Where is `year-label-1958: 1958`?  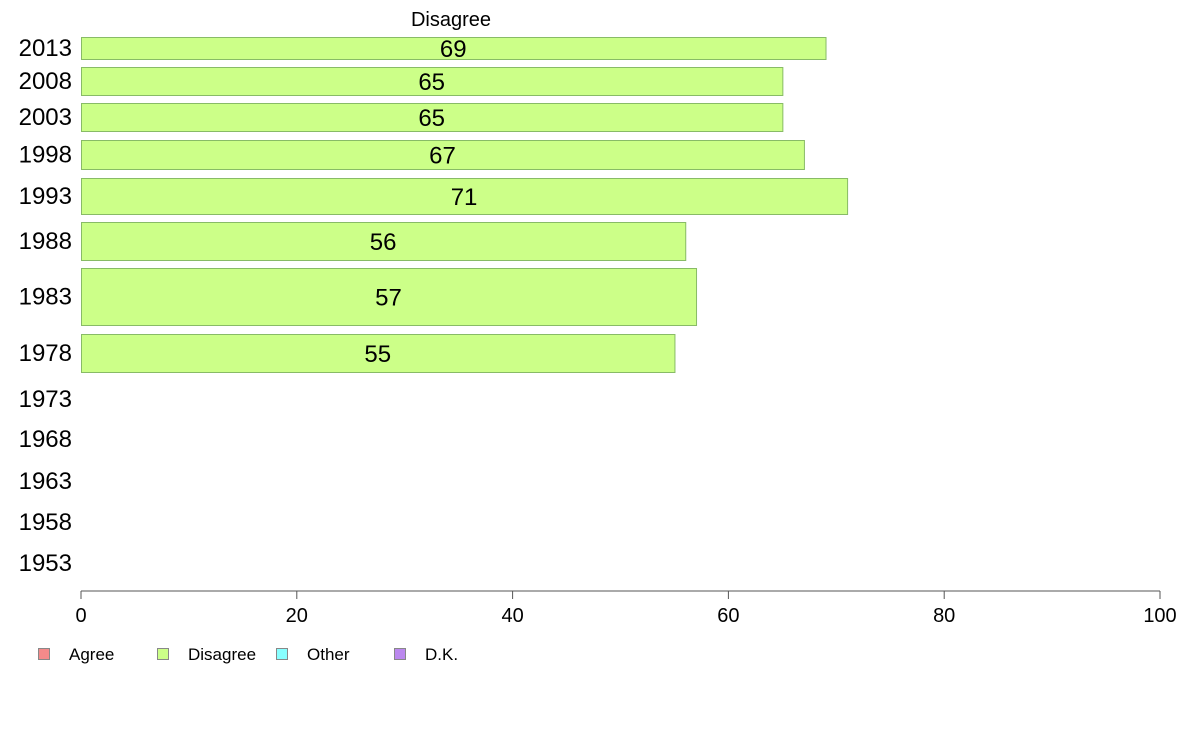 year-label-1958: 1958 is located at coordinates (45, 522).